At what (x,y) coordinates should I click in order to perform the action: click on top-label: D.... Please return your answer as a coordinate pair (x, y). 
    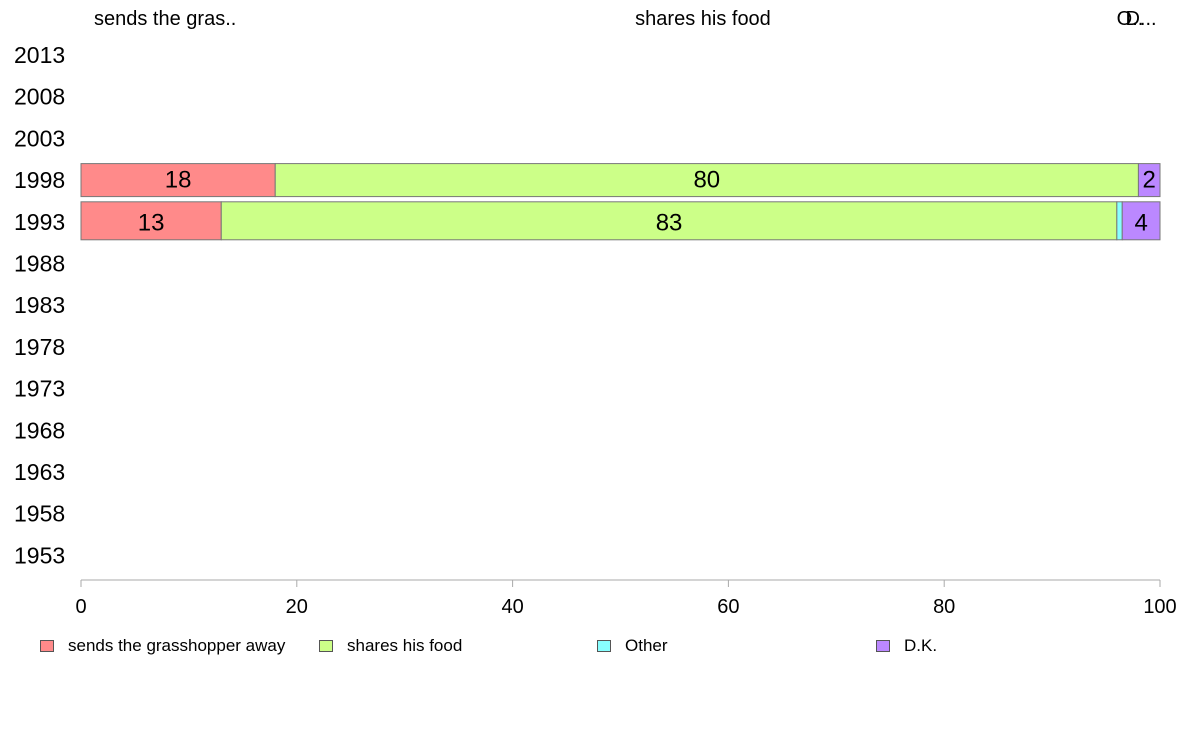
    Looking at the image, I should click on (1140, 19).